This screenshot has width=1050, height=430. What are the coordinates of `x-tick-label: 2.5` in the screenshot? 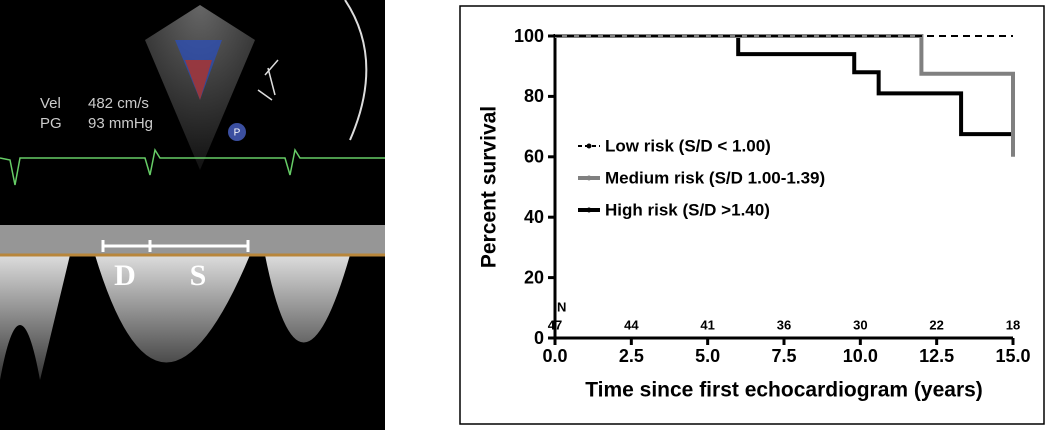 It's located at (631, 356).